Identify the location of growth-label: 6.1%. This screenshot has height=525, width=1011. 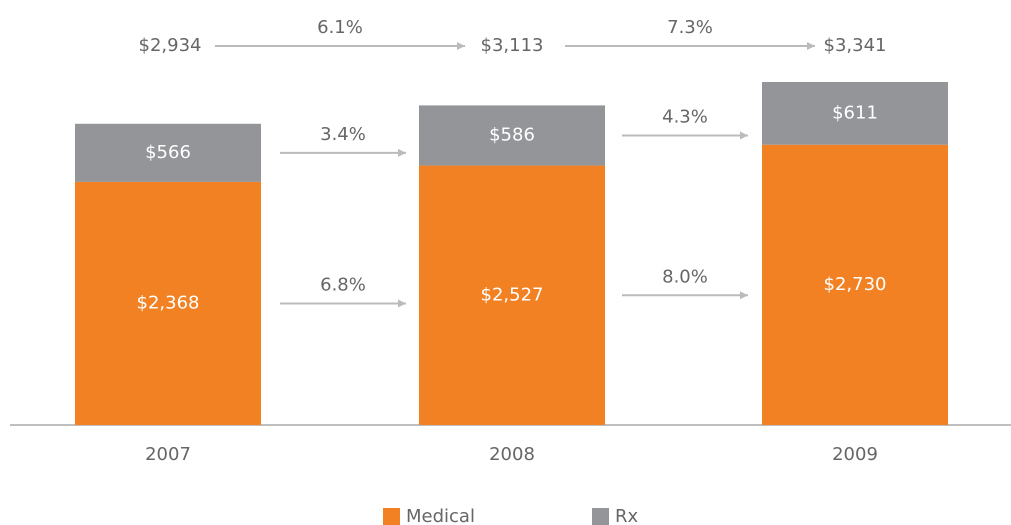
(340, 27).